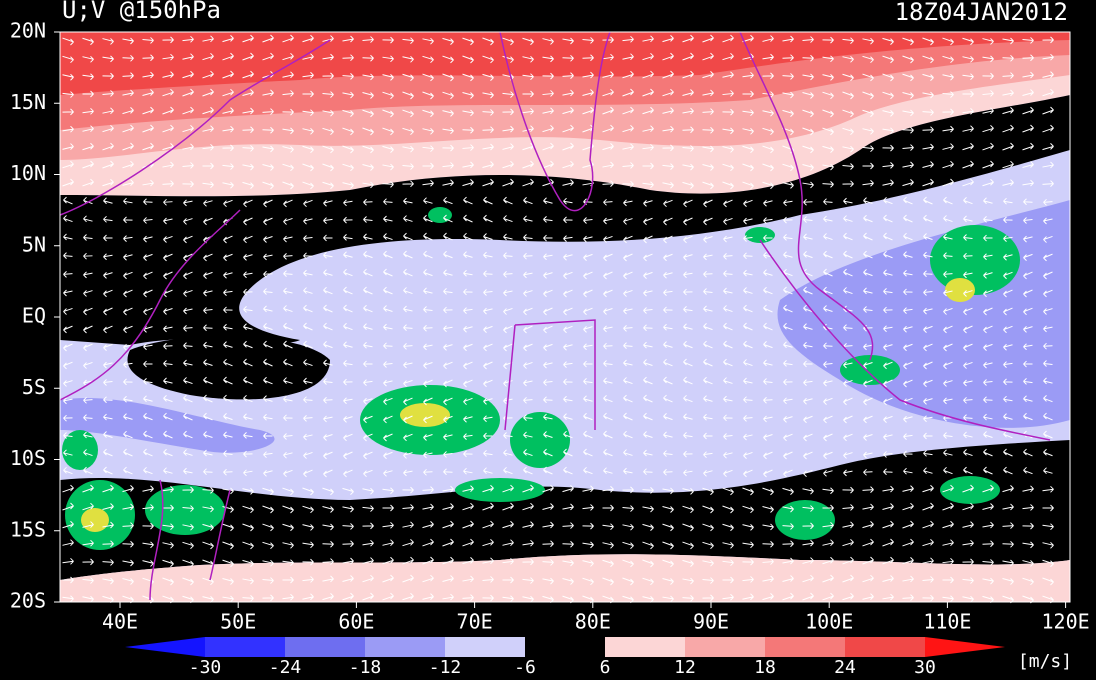 The width and height of the screenshot is (1096, 680). What do you see at coordinates (550, 375) in the screenshot?
I see `boundary` at bounding box center [550, 375].